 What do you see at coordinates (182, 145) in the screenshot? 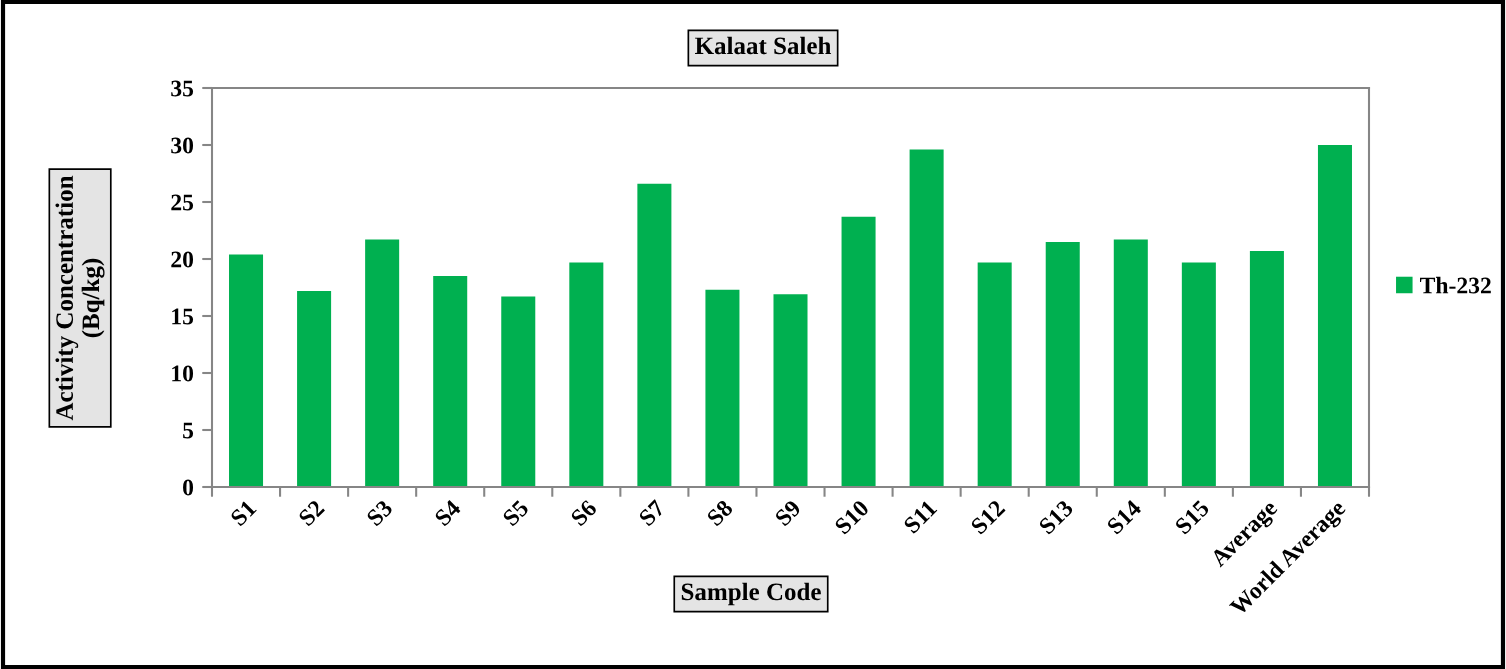
I see `y-tick-label: 30` at bounding box center [182, 145].